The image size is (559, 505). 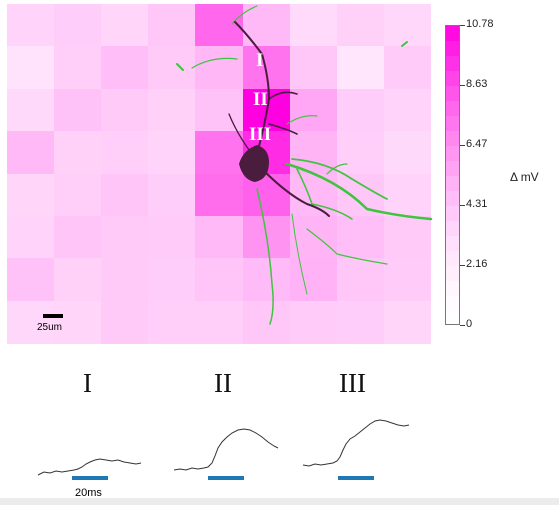 I want to click on stimulus-bar-i, so click(x=90, y=478).